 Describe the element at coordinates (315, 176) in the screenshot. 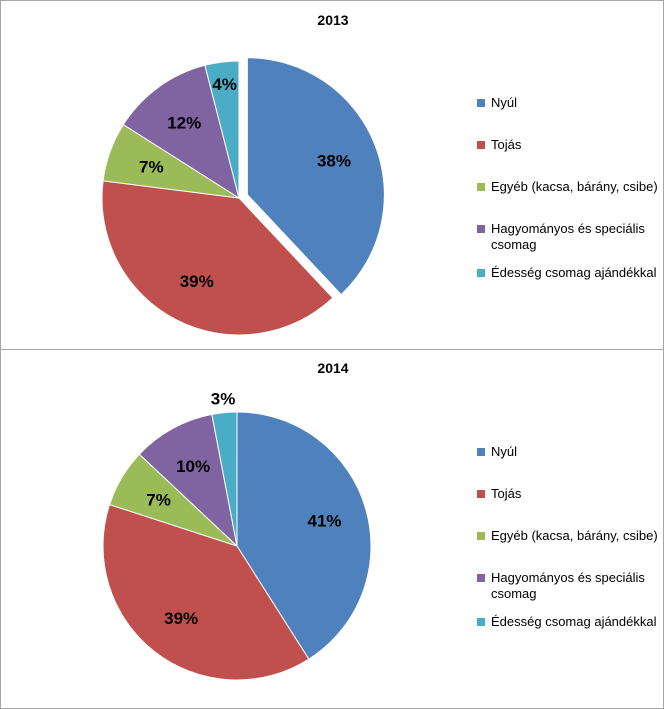

I see `pie-slice-nyul-2013` at that location.